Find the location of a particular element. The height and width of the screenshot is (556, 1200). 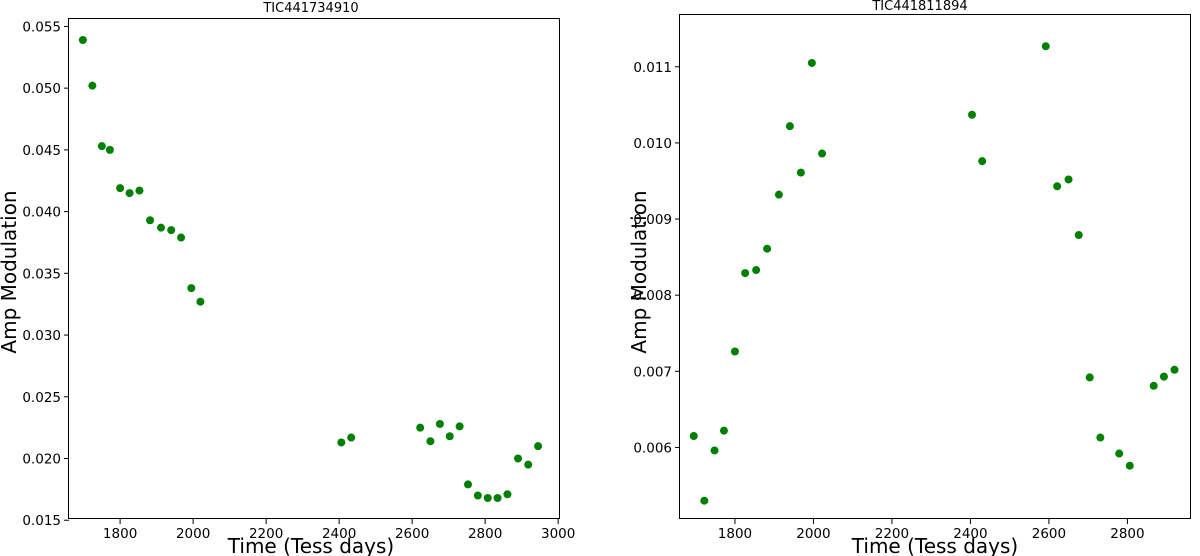

y-tick-label: 0.035 is located at coordinates (41, 274).